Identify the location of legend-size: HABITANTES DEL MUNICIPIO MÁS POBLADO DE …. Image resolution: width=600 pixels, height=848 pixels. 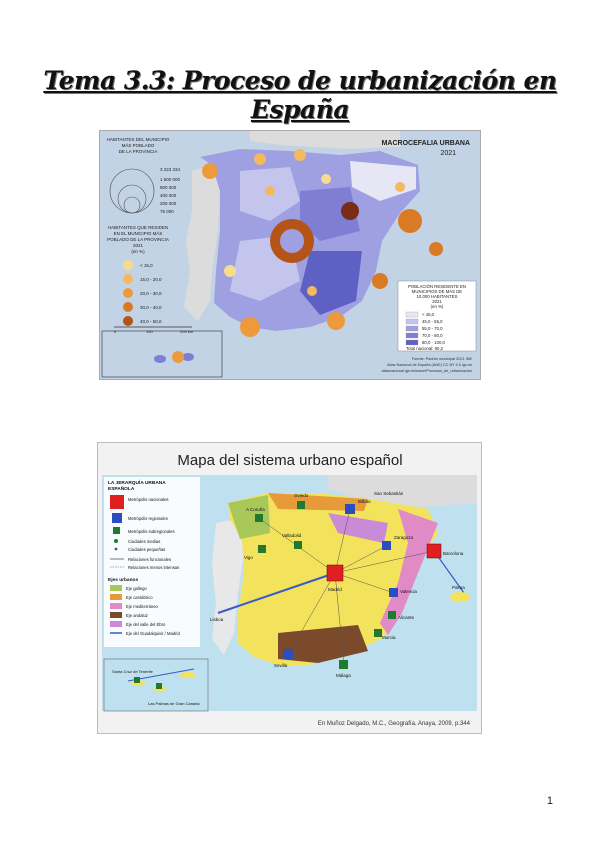
(144, 175).